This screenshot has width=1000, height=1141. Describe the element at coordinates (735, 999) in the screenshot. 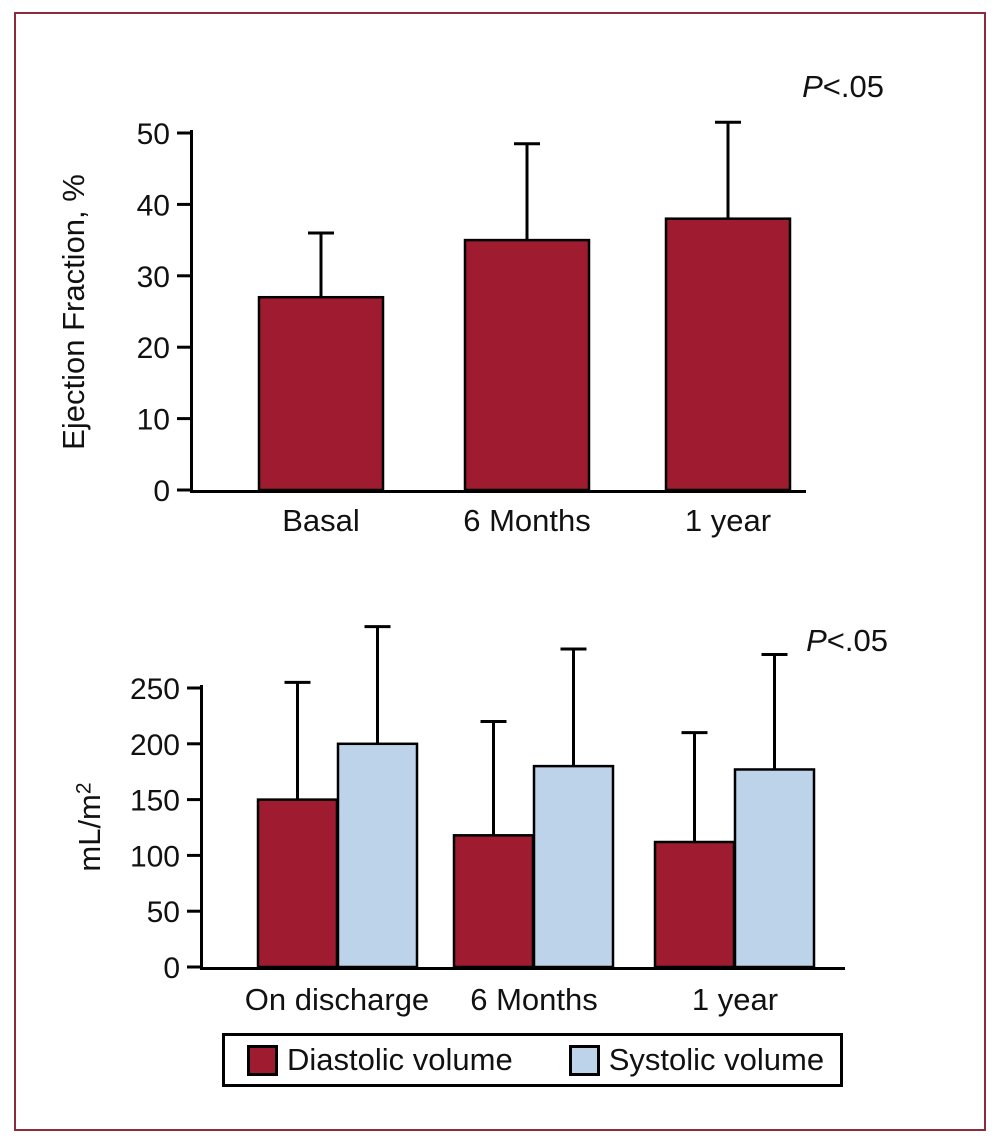

I see `x-label-vol-1-year: 1 year` at that location.